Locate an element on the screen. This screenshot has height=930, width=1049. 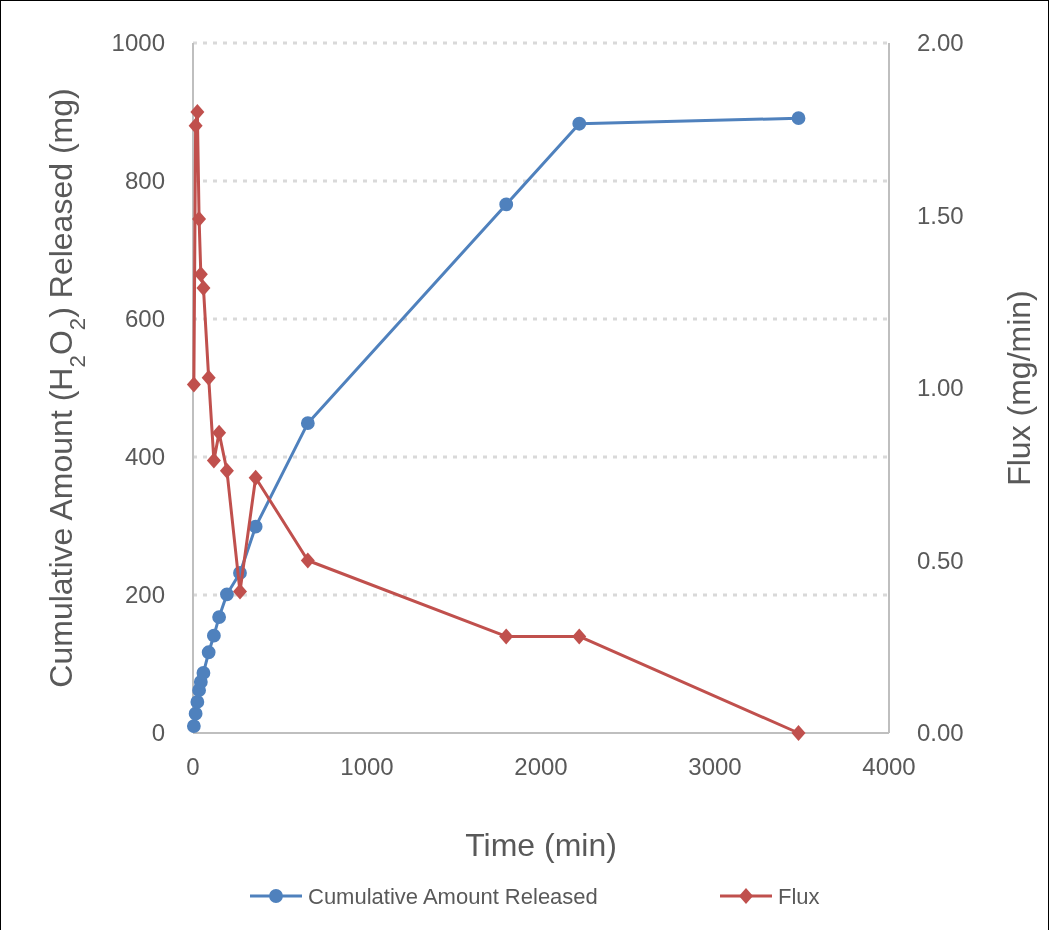
y-tick-label: 800 is located at coordinates (144, 180).